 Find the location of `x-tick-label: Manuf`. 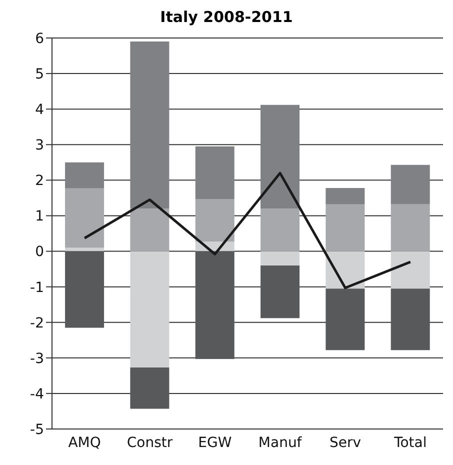

x-tick-label: Manuf is located at coordinates (280, 442).